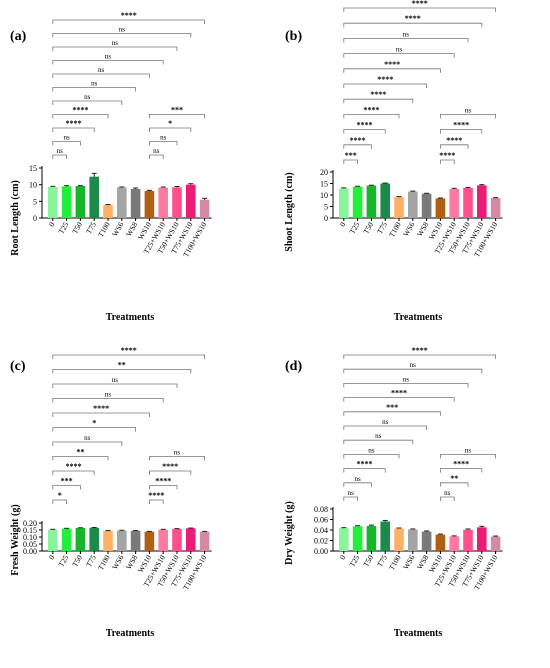 The image size is (550, 668). What do you see at coordinates (94, 423) in the screenshot?
I see `significance-label: *` at bounding box center [94, 423].